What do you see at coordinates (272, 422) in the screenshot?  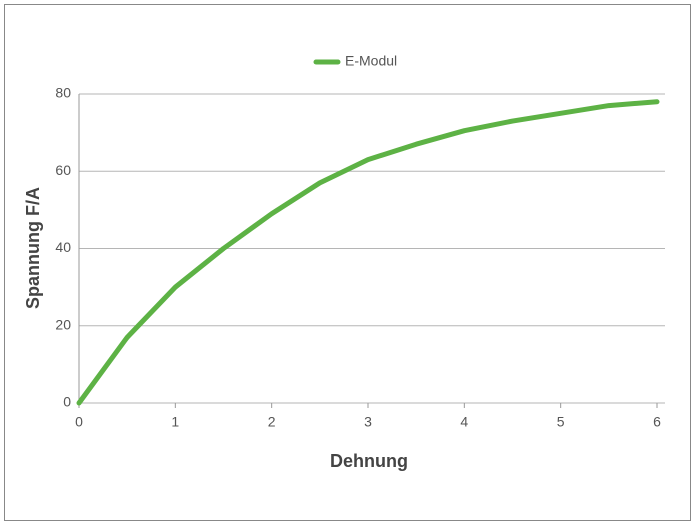 I see `x-tick-label: 2` at bounding box center [272, 422].